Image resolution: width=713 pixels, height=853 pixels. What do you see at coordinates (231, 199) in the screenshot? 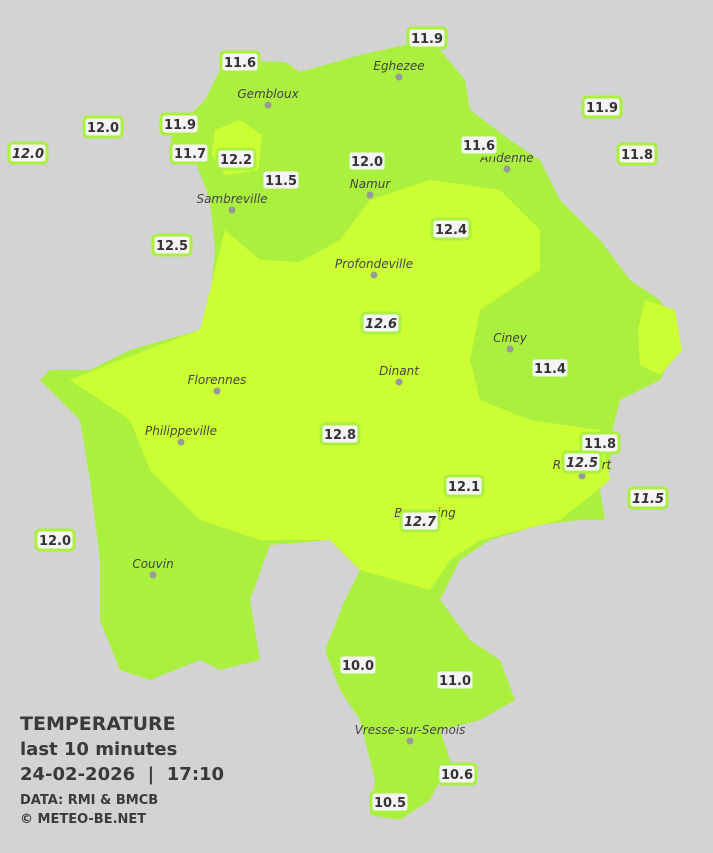
I see `city-label: Sambreville` at bounding box center [231, 199].